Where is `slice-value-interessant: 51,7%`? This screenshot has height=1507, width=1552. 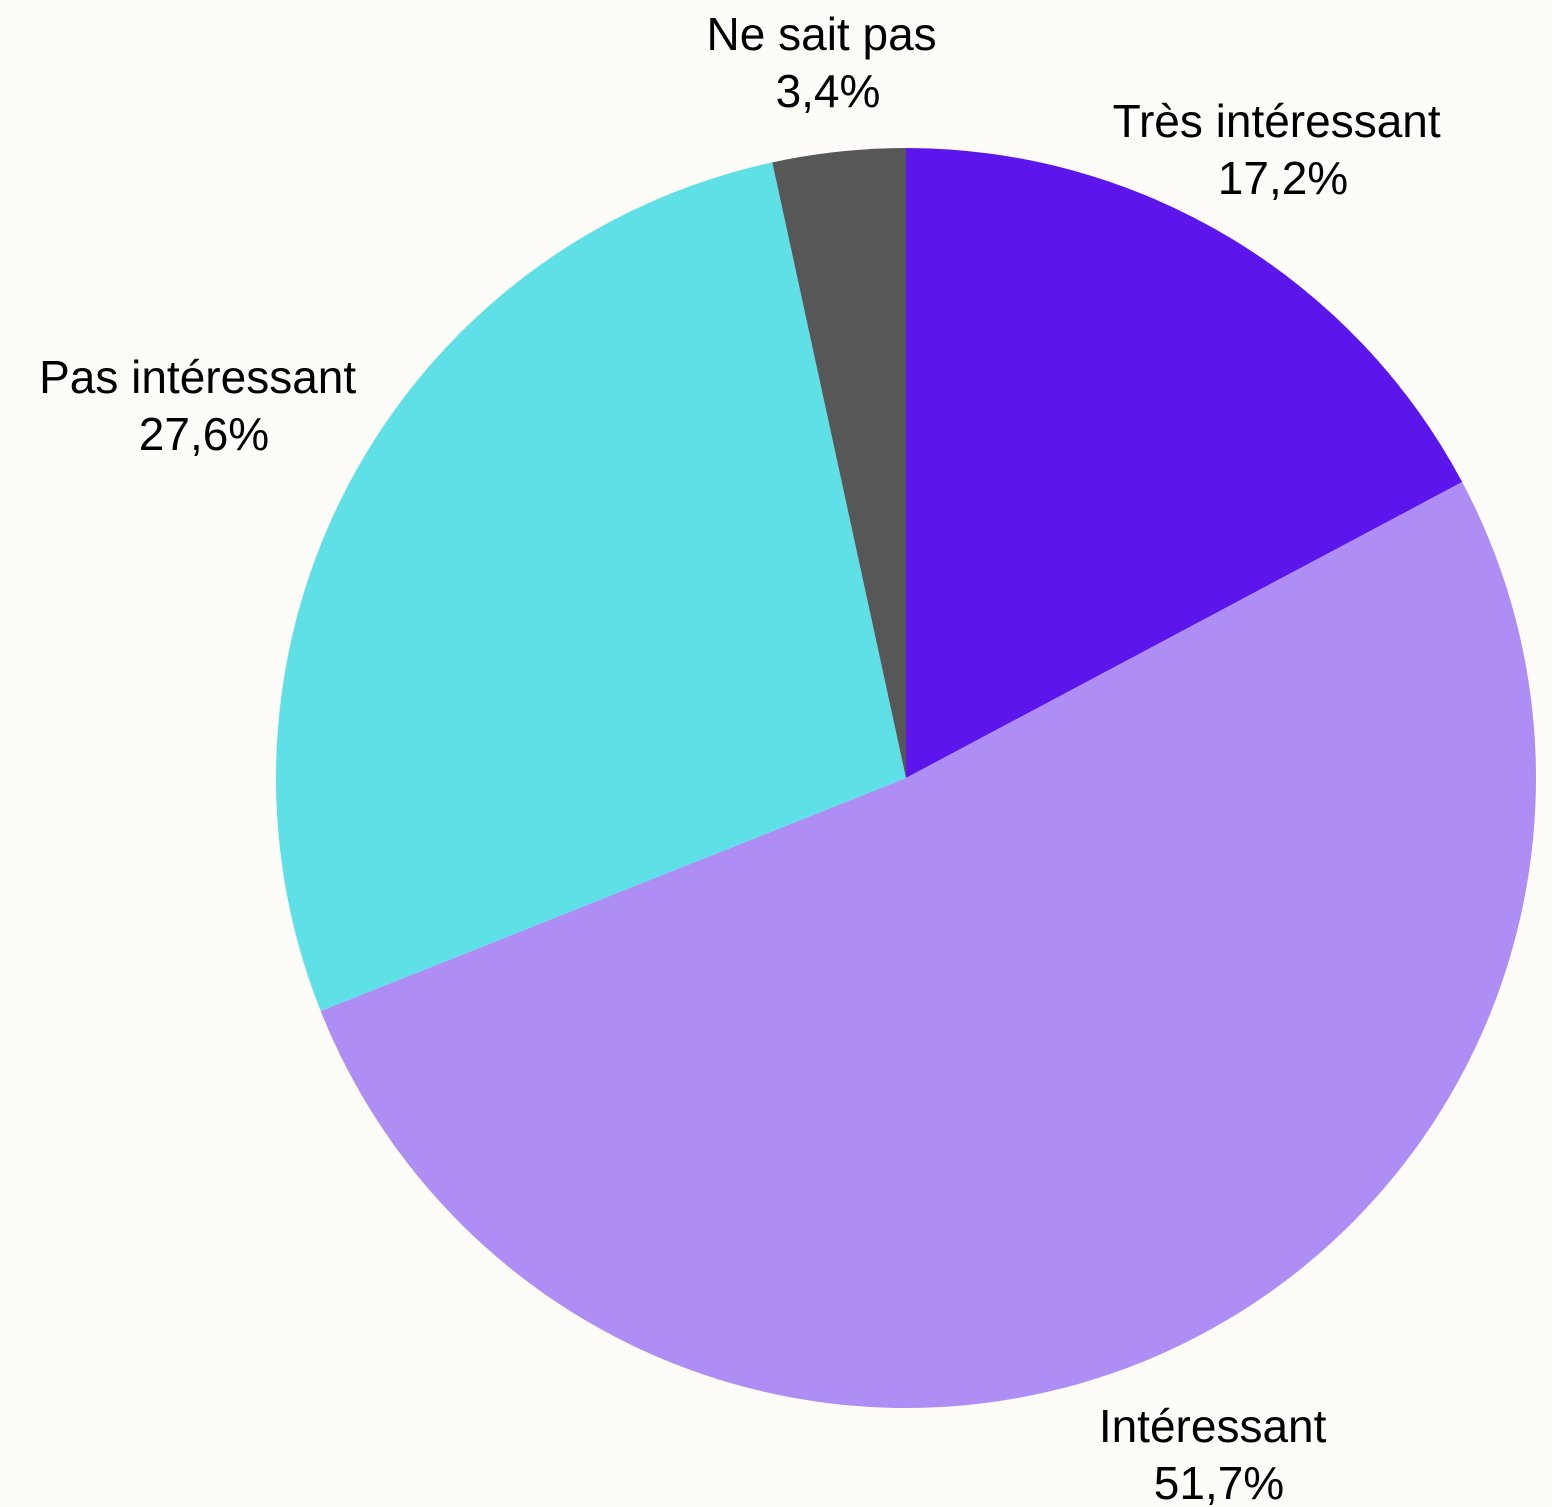 slice-value-interessant: 51,7% is located at coordinates (1219, 1482).